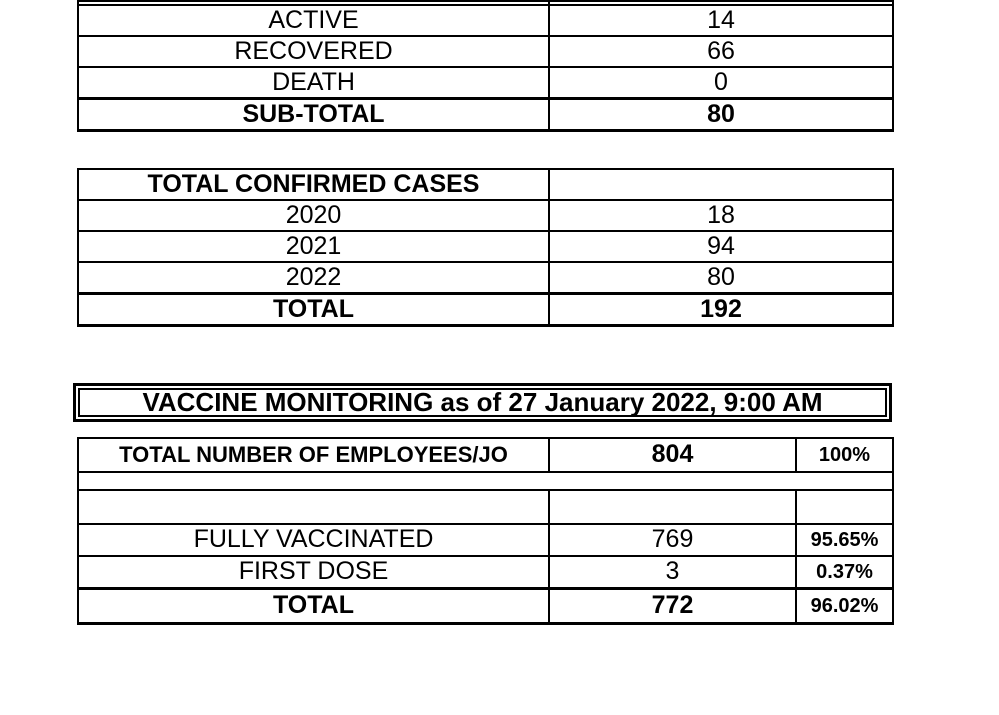  What do you see at coordinates (313, 246) in the screenshot?
I see `confirmed-label-2021: 2021` at bounding box center [313, 246].